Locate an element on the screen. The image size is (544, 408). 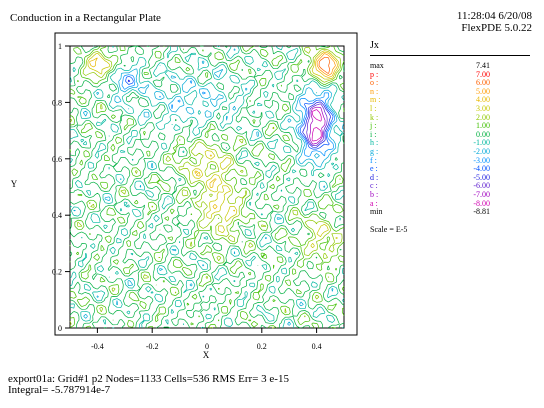
legend-level-10: f : -3.00 is located at coordinates (450, 160).